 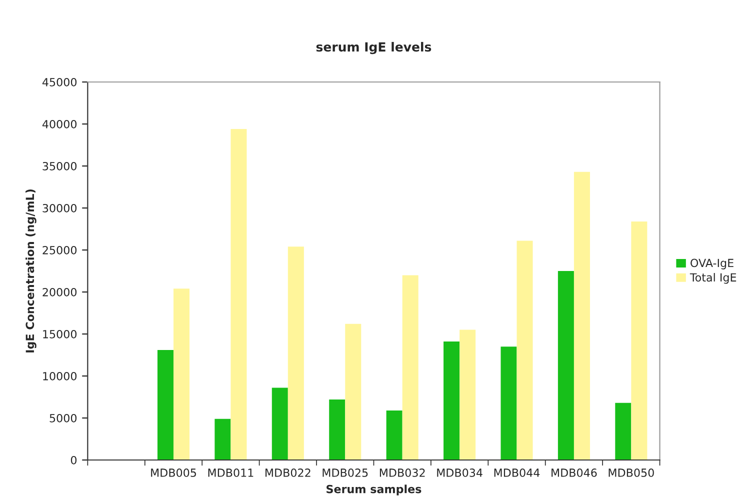 What do you see at coordinates (574, 472) in the screenshot?
I see `x-tick-label: MDB046` at bounding box center [574, 472].